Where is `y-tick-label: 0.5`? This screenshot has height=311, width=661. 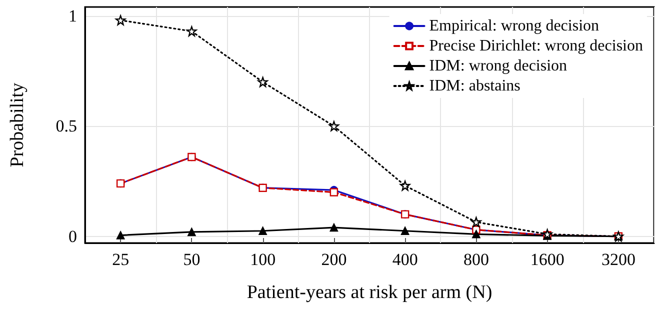 y-tick-label: 0.5 is located at coordinates (66, 126).